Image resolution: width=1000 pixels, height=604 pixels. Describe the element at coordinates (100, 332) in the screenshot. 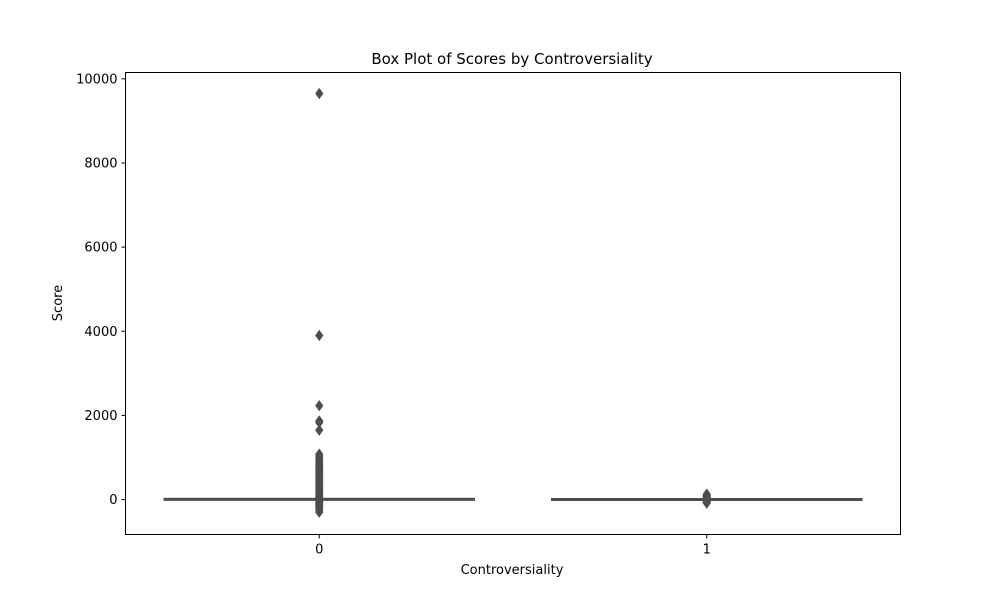

I see `y-tick-label: 4000` at that location.